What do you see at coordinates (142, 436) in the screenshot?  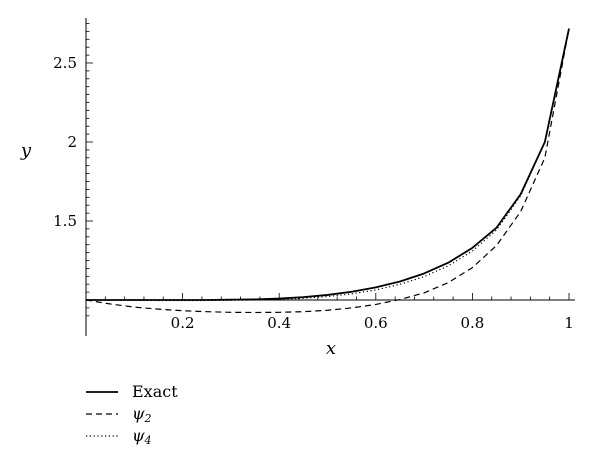 I see `legend-label-2: ψ4` at bounding box center [142, 436].